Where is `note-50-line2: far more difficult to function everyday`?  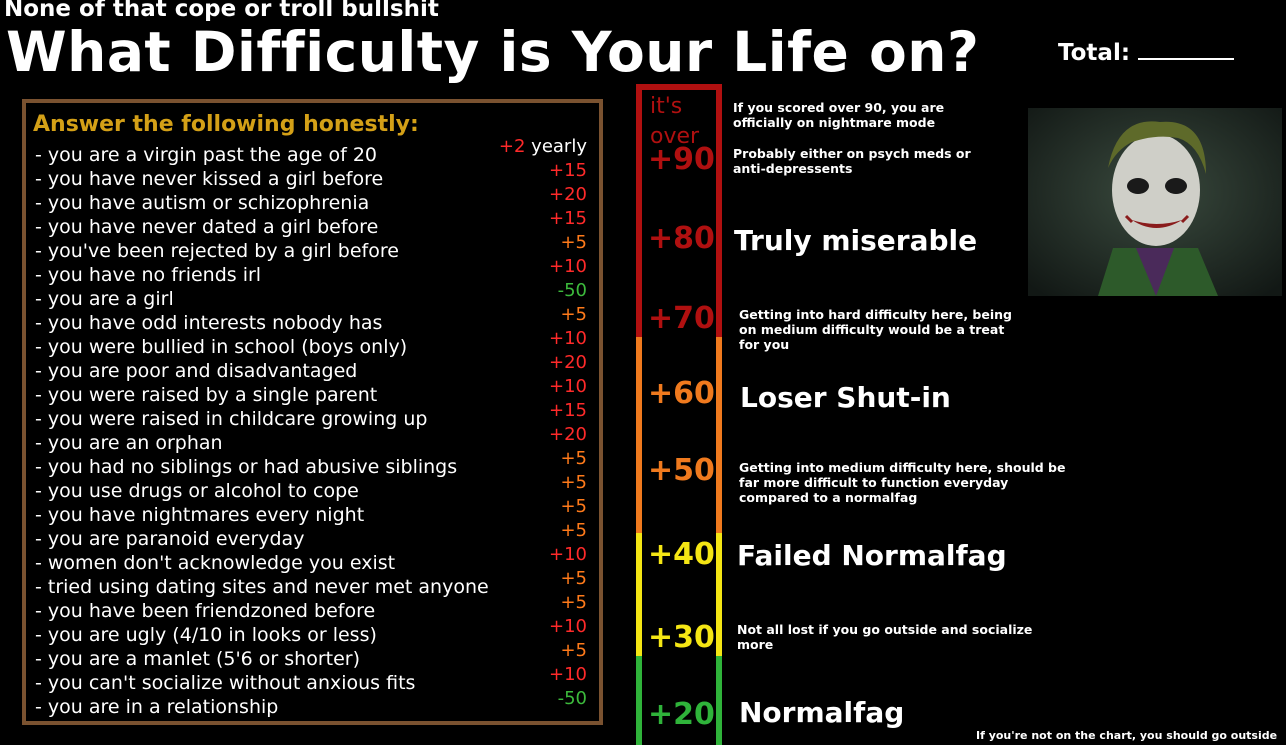 note-50-line2: far more difficult to function everyday is located at coordinates (874, 482).